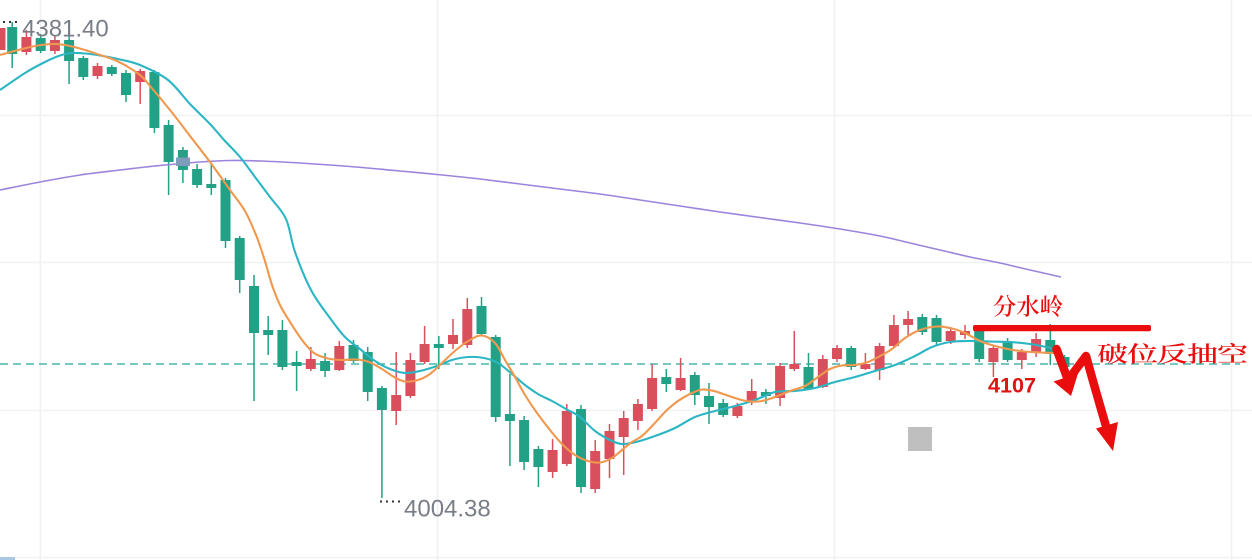  I want to click on svg-text: 4107, so click(1012, 384).